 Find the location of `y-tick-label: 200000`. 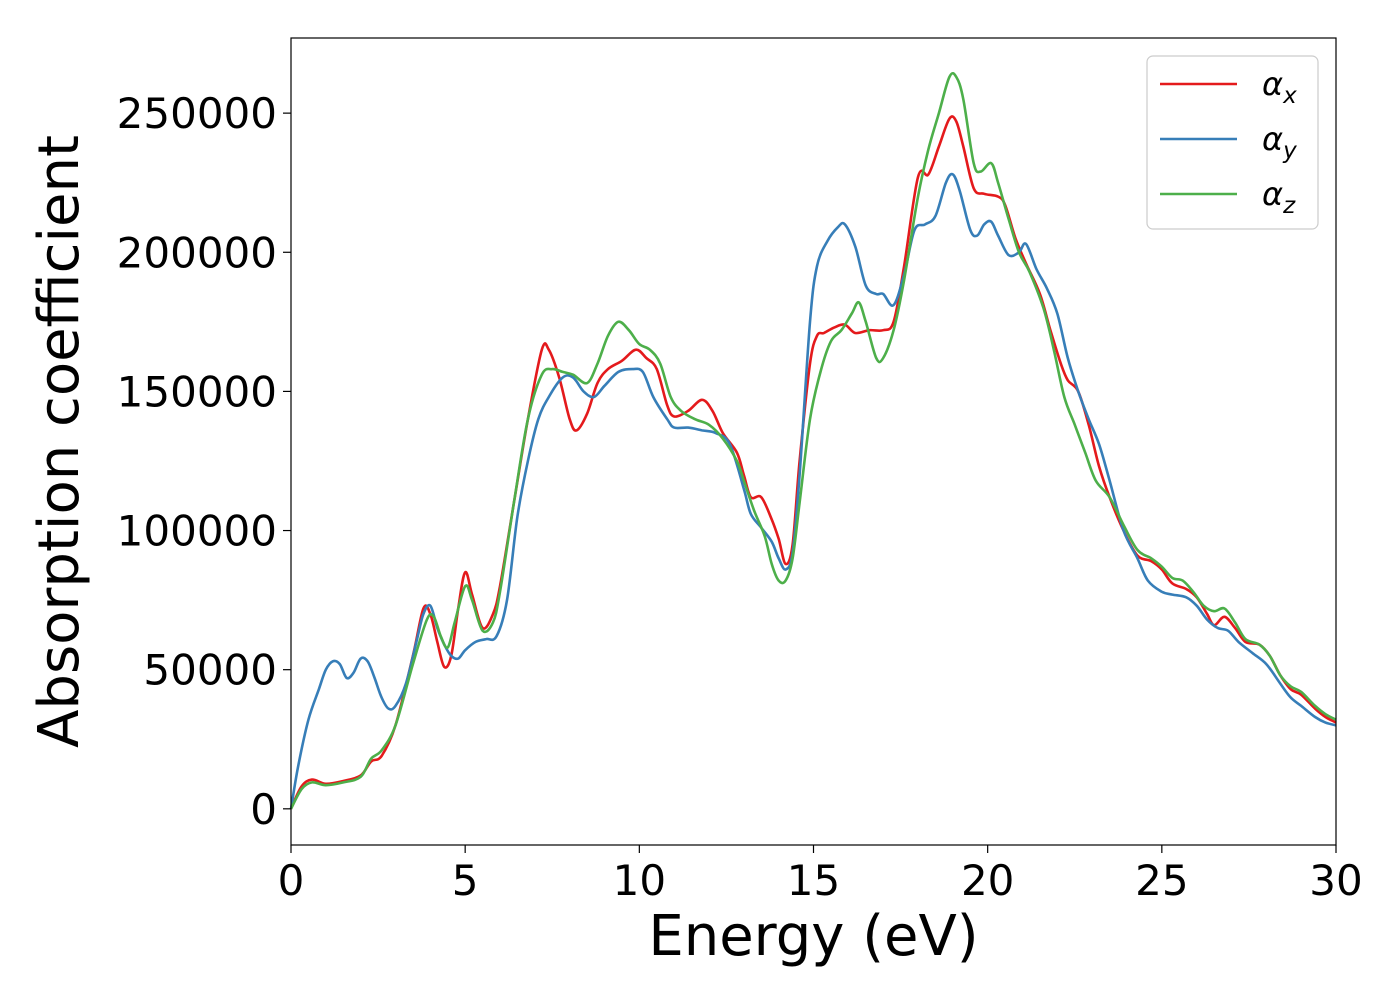

y-tick-label: 200000 is located at coordinates (197, 252).